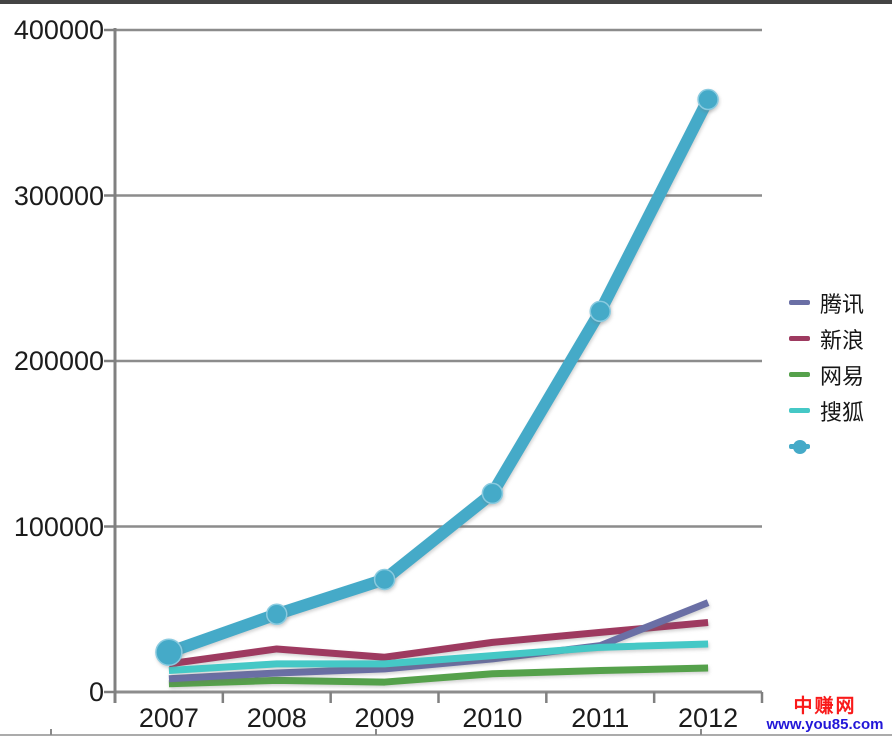  Describe the element at coordinates (799, 338) in the screenshot. I see `legend-swatch-sina-line` at that location.